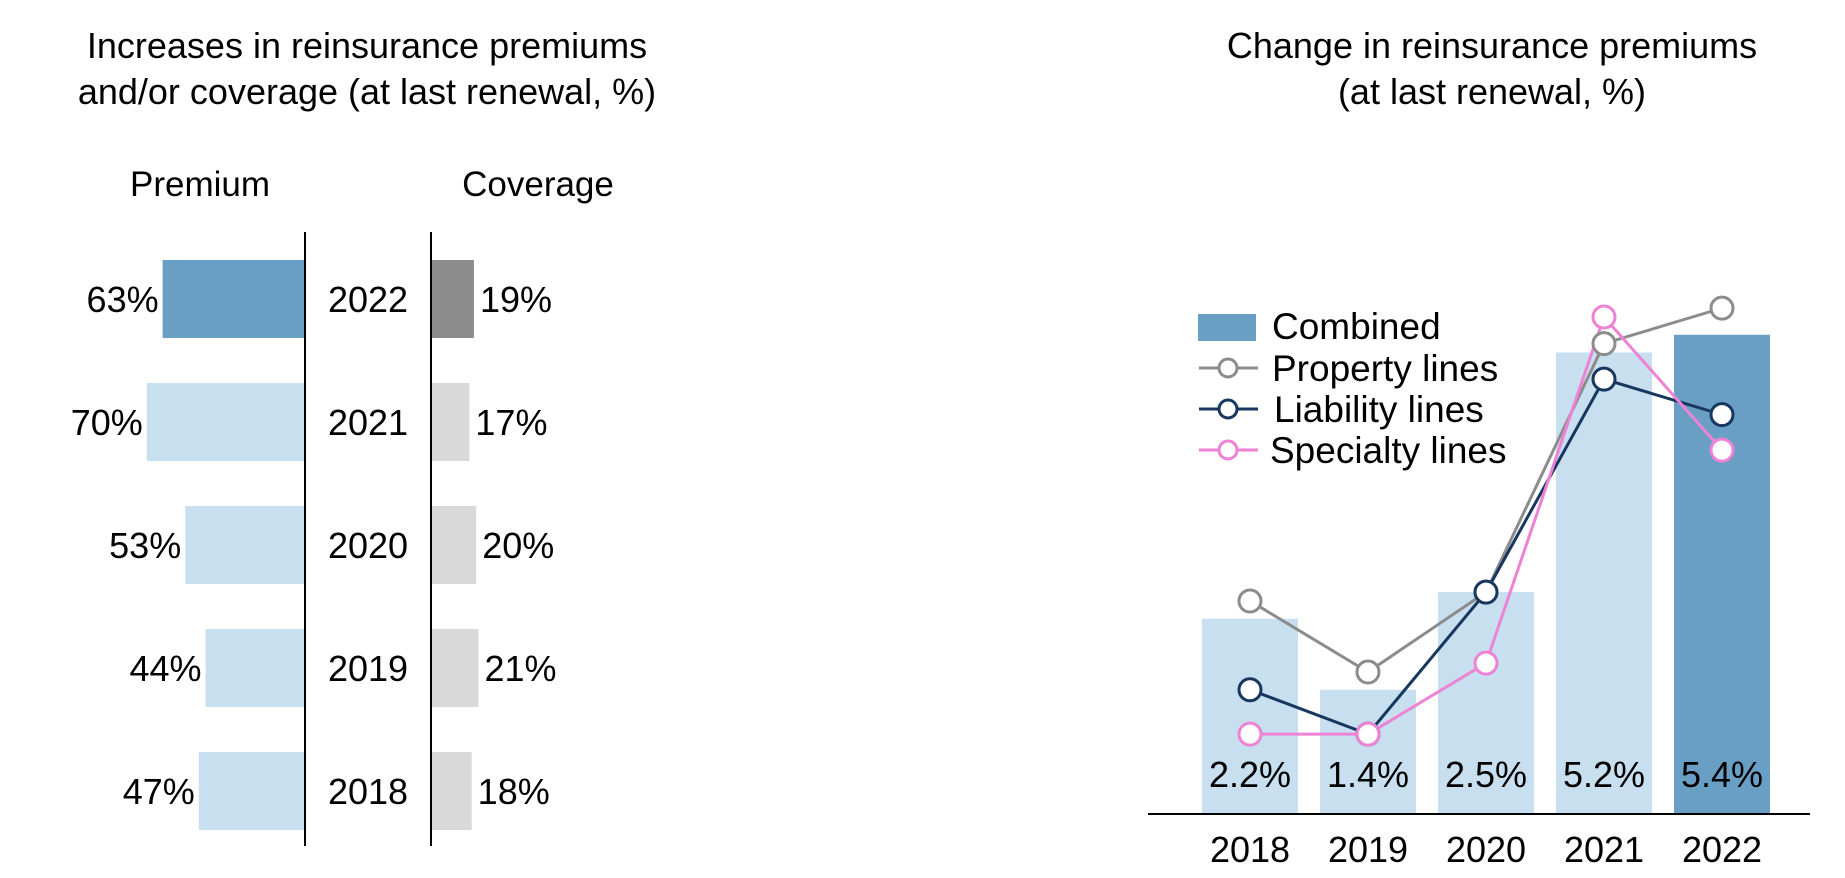  Describe the element at coordinates (1368, 734) in the screenshot. I see `specialty-point-2019` at that location.